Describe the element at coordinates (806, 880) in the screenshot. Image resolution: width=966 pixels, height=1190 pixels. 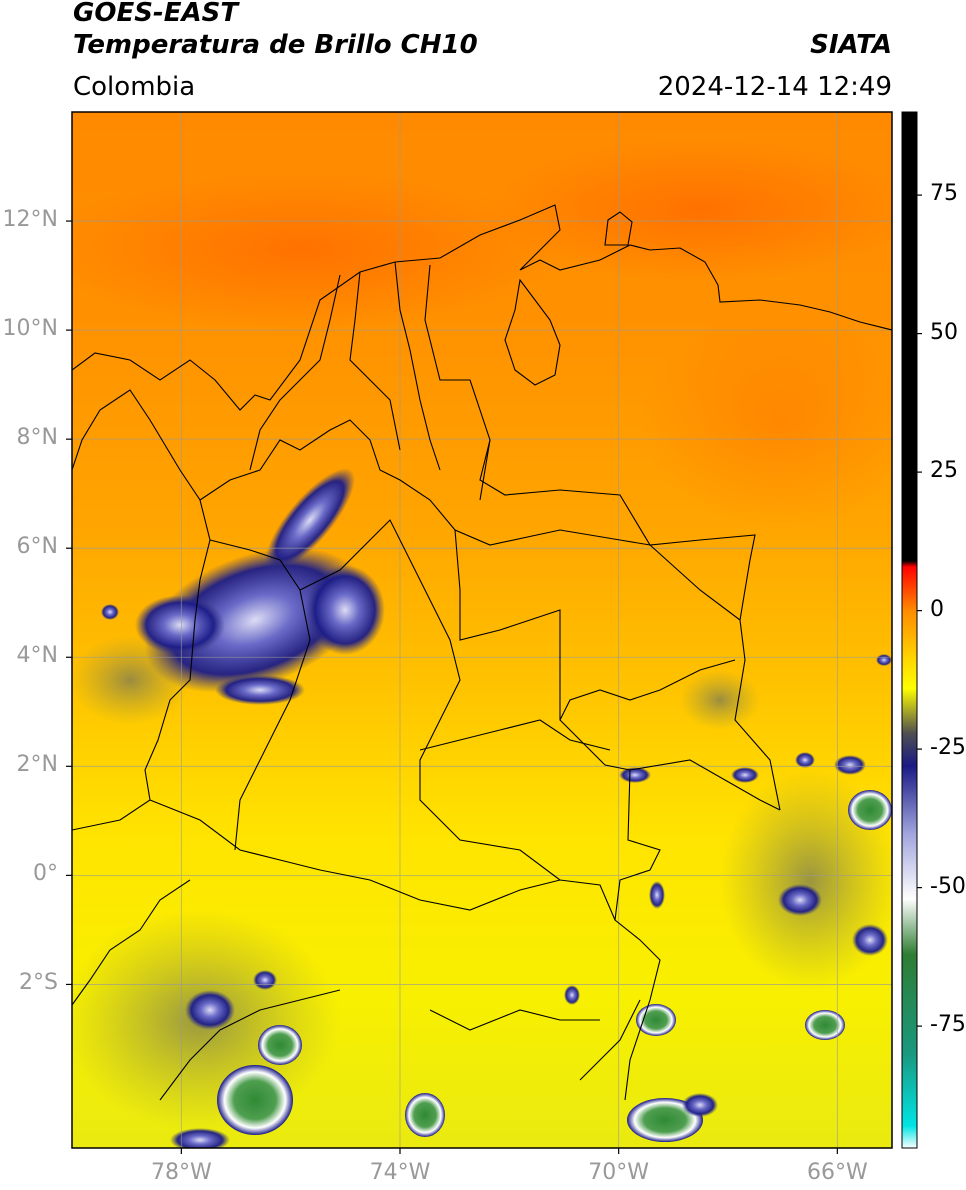
I see `cloud-region-east` at that location.